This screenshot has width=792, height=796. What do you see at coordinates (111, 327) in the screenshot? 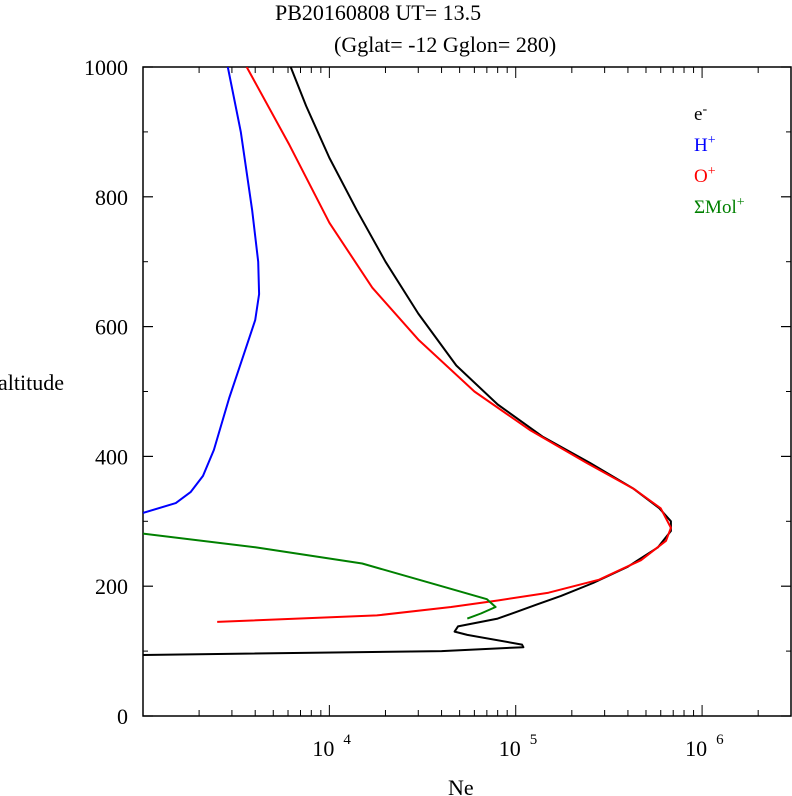
I see `y-tick-label: 600` at bounding box center [111, 327].